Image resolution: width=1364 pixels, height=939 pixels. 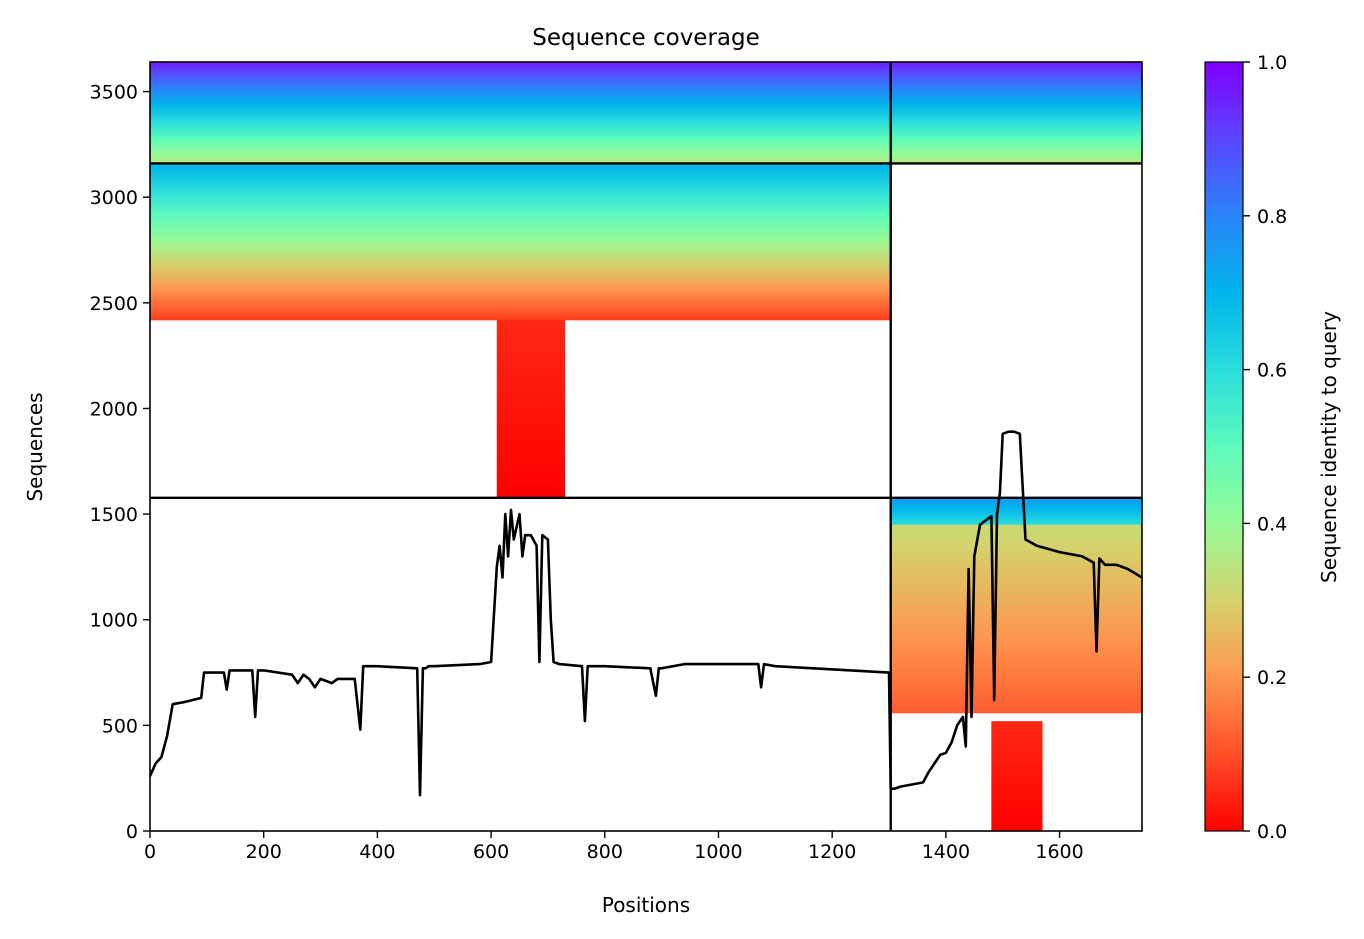 What do you see at coordinates (1272, 217) in the screenshot?
I see `colorbar-tick-label: 0.8` at bounding box center [1272, 217].